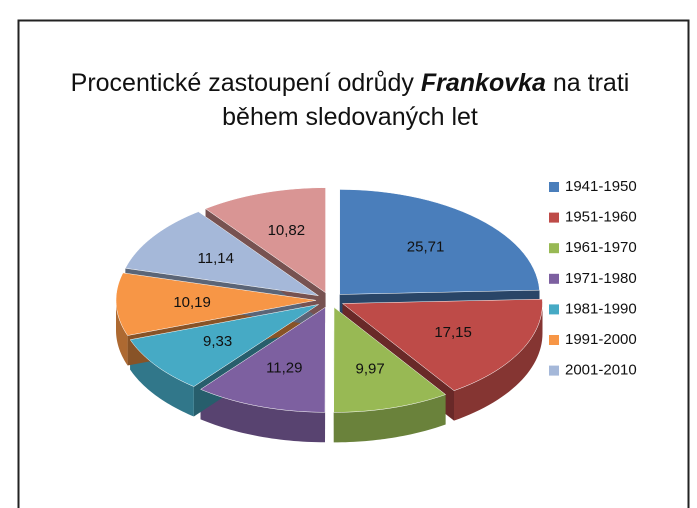 This screenshot has height=508, width=697. Describe the element at coordinates (601, 339) in the screenshot. I see `legend-label: 1991-2000` at that location.